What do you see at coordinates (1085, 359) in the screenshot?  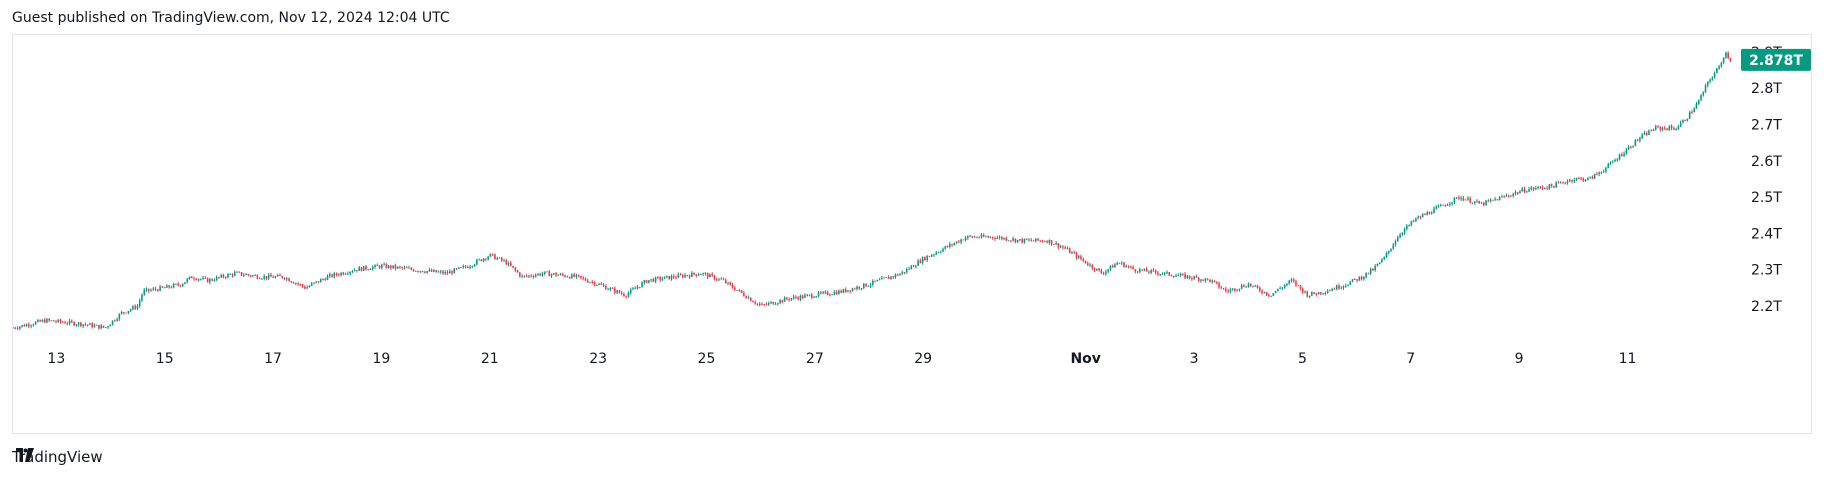 I see `date-tick-label: Nov` at bounding box center [1085, 359].